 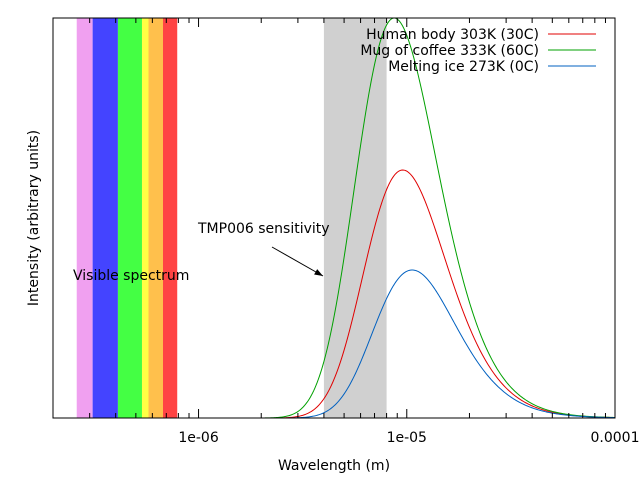 I want to click on tmp006-arrow, so click(x=297, y=261).